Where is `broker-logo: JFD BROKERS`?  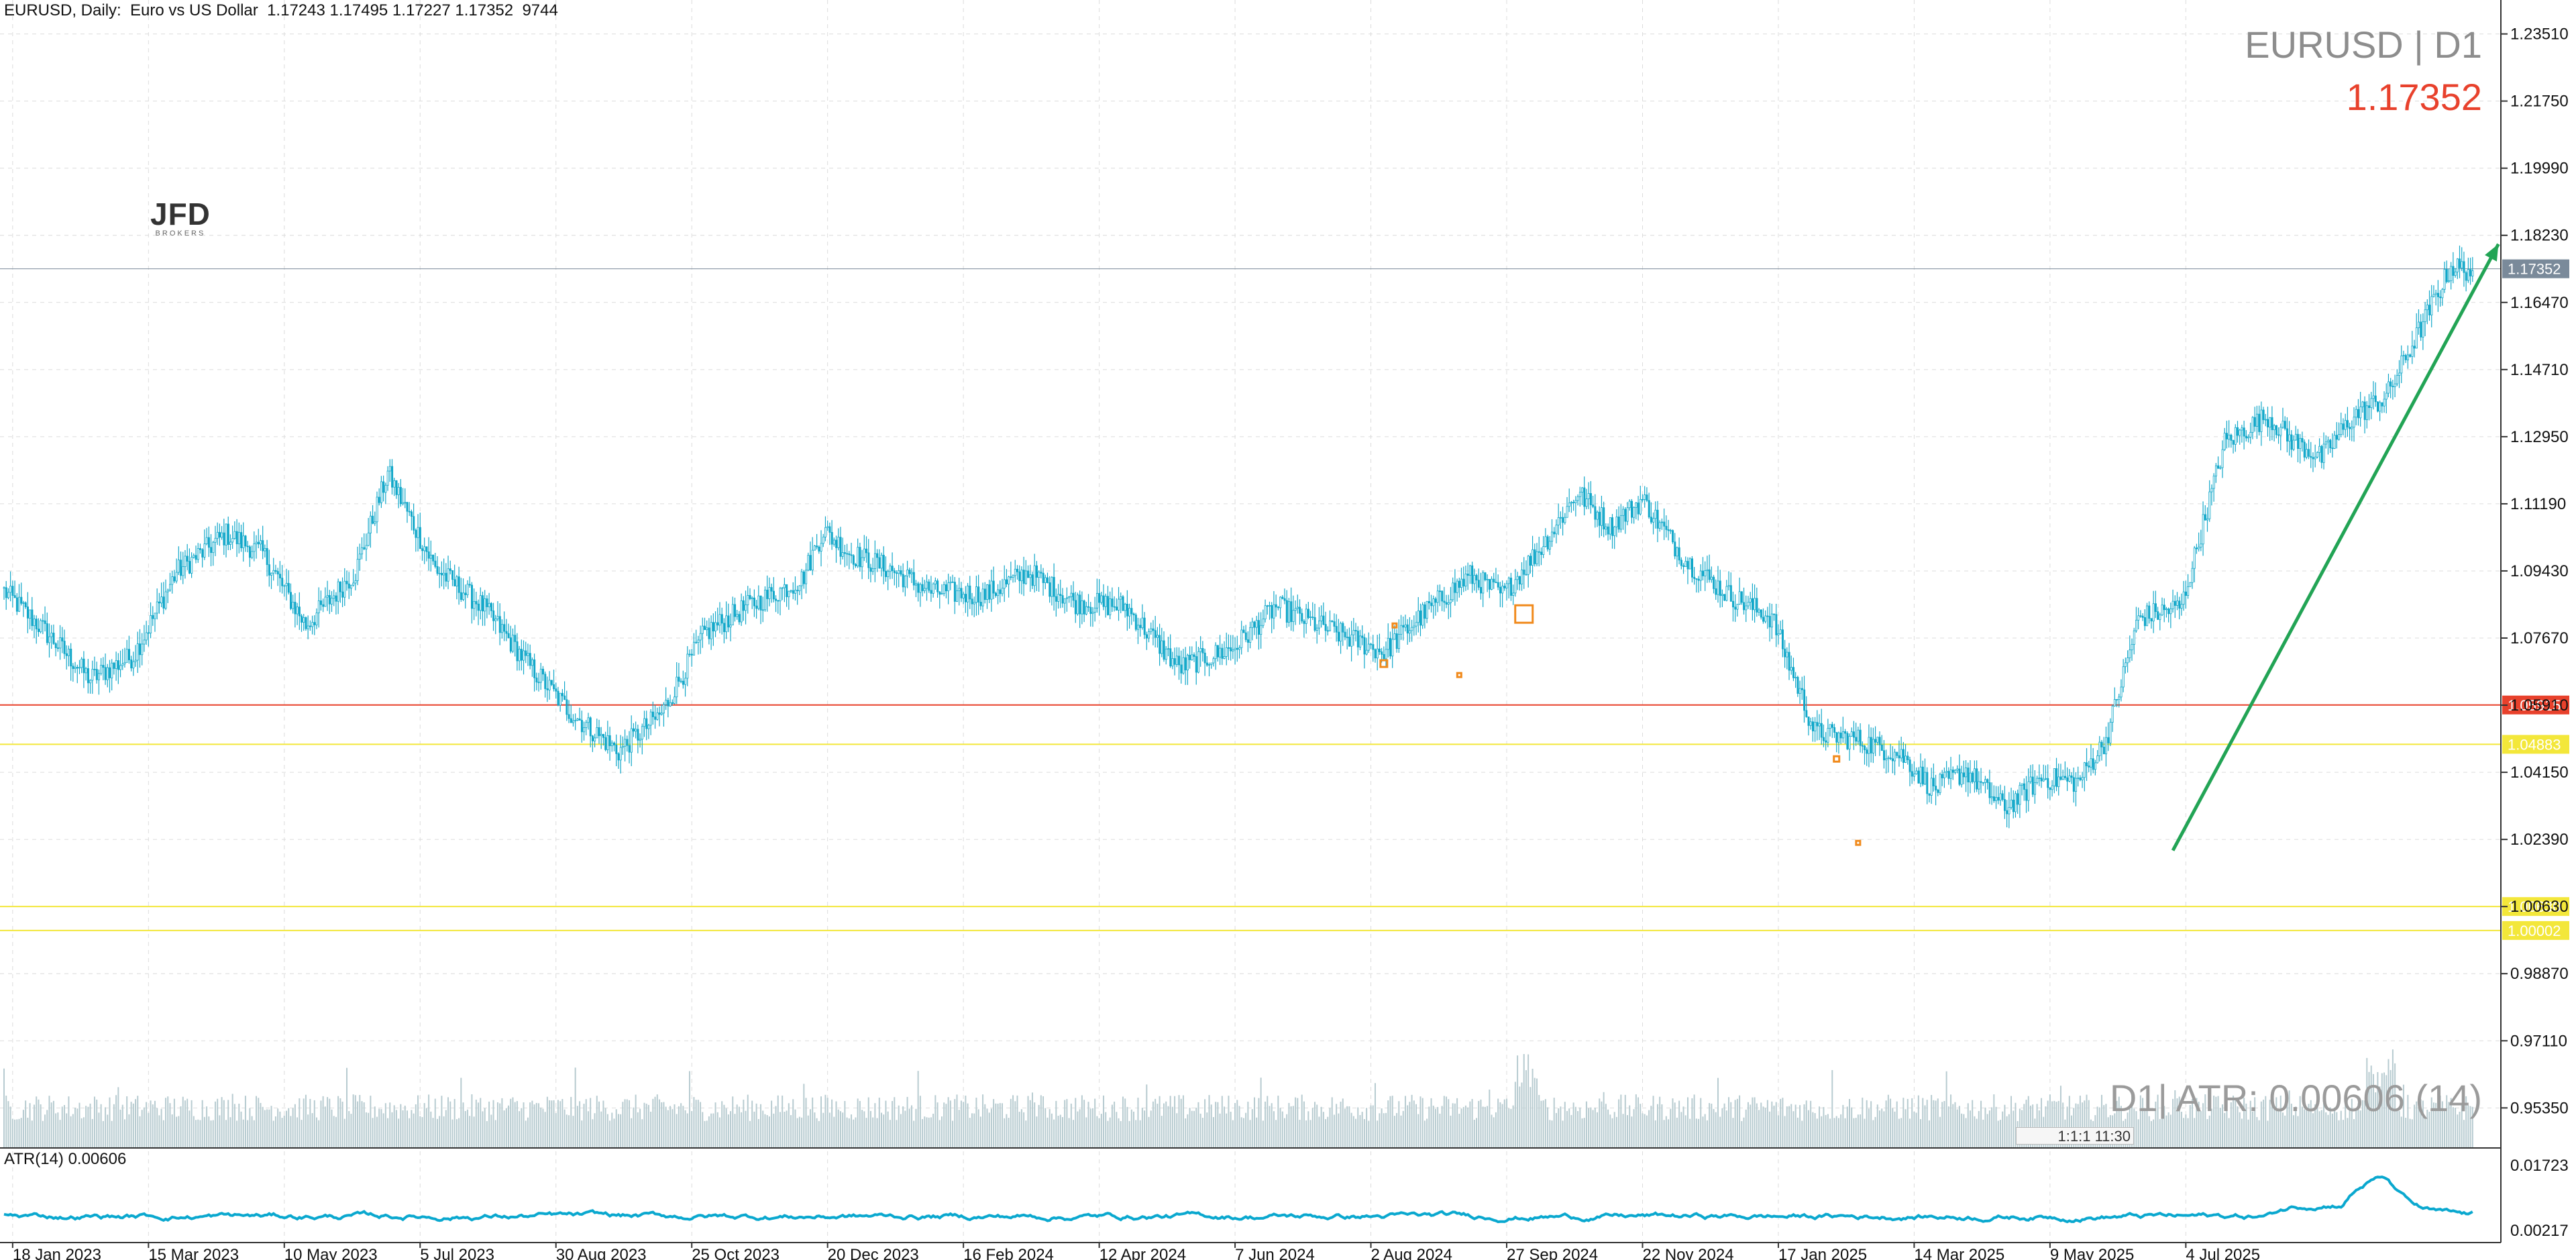
broker-logo: JFD BROKERS is located at coordinates (180, 218).